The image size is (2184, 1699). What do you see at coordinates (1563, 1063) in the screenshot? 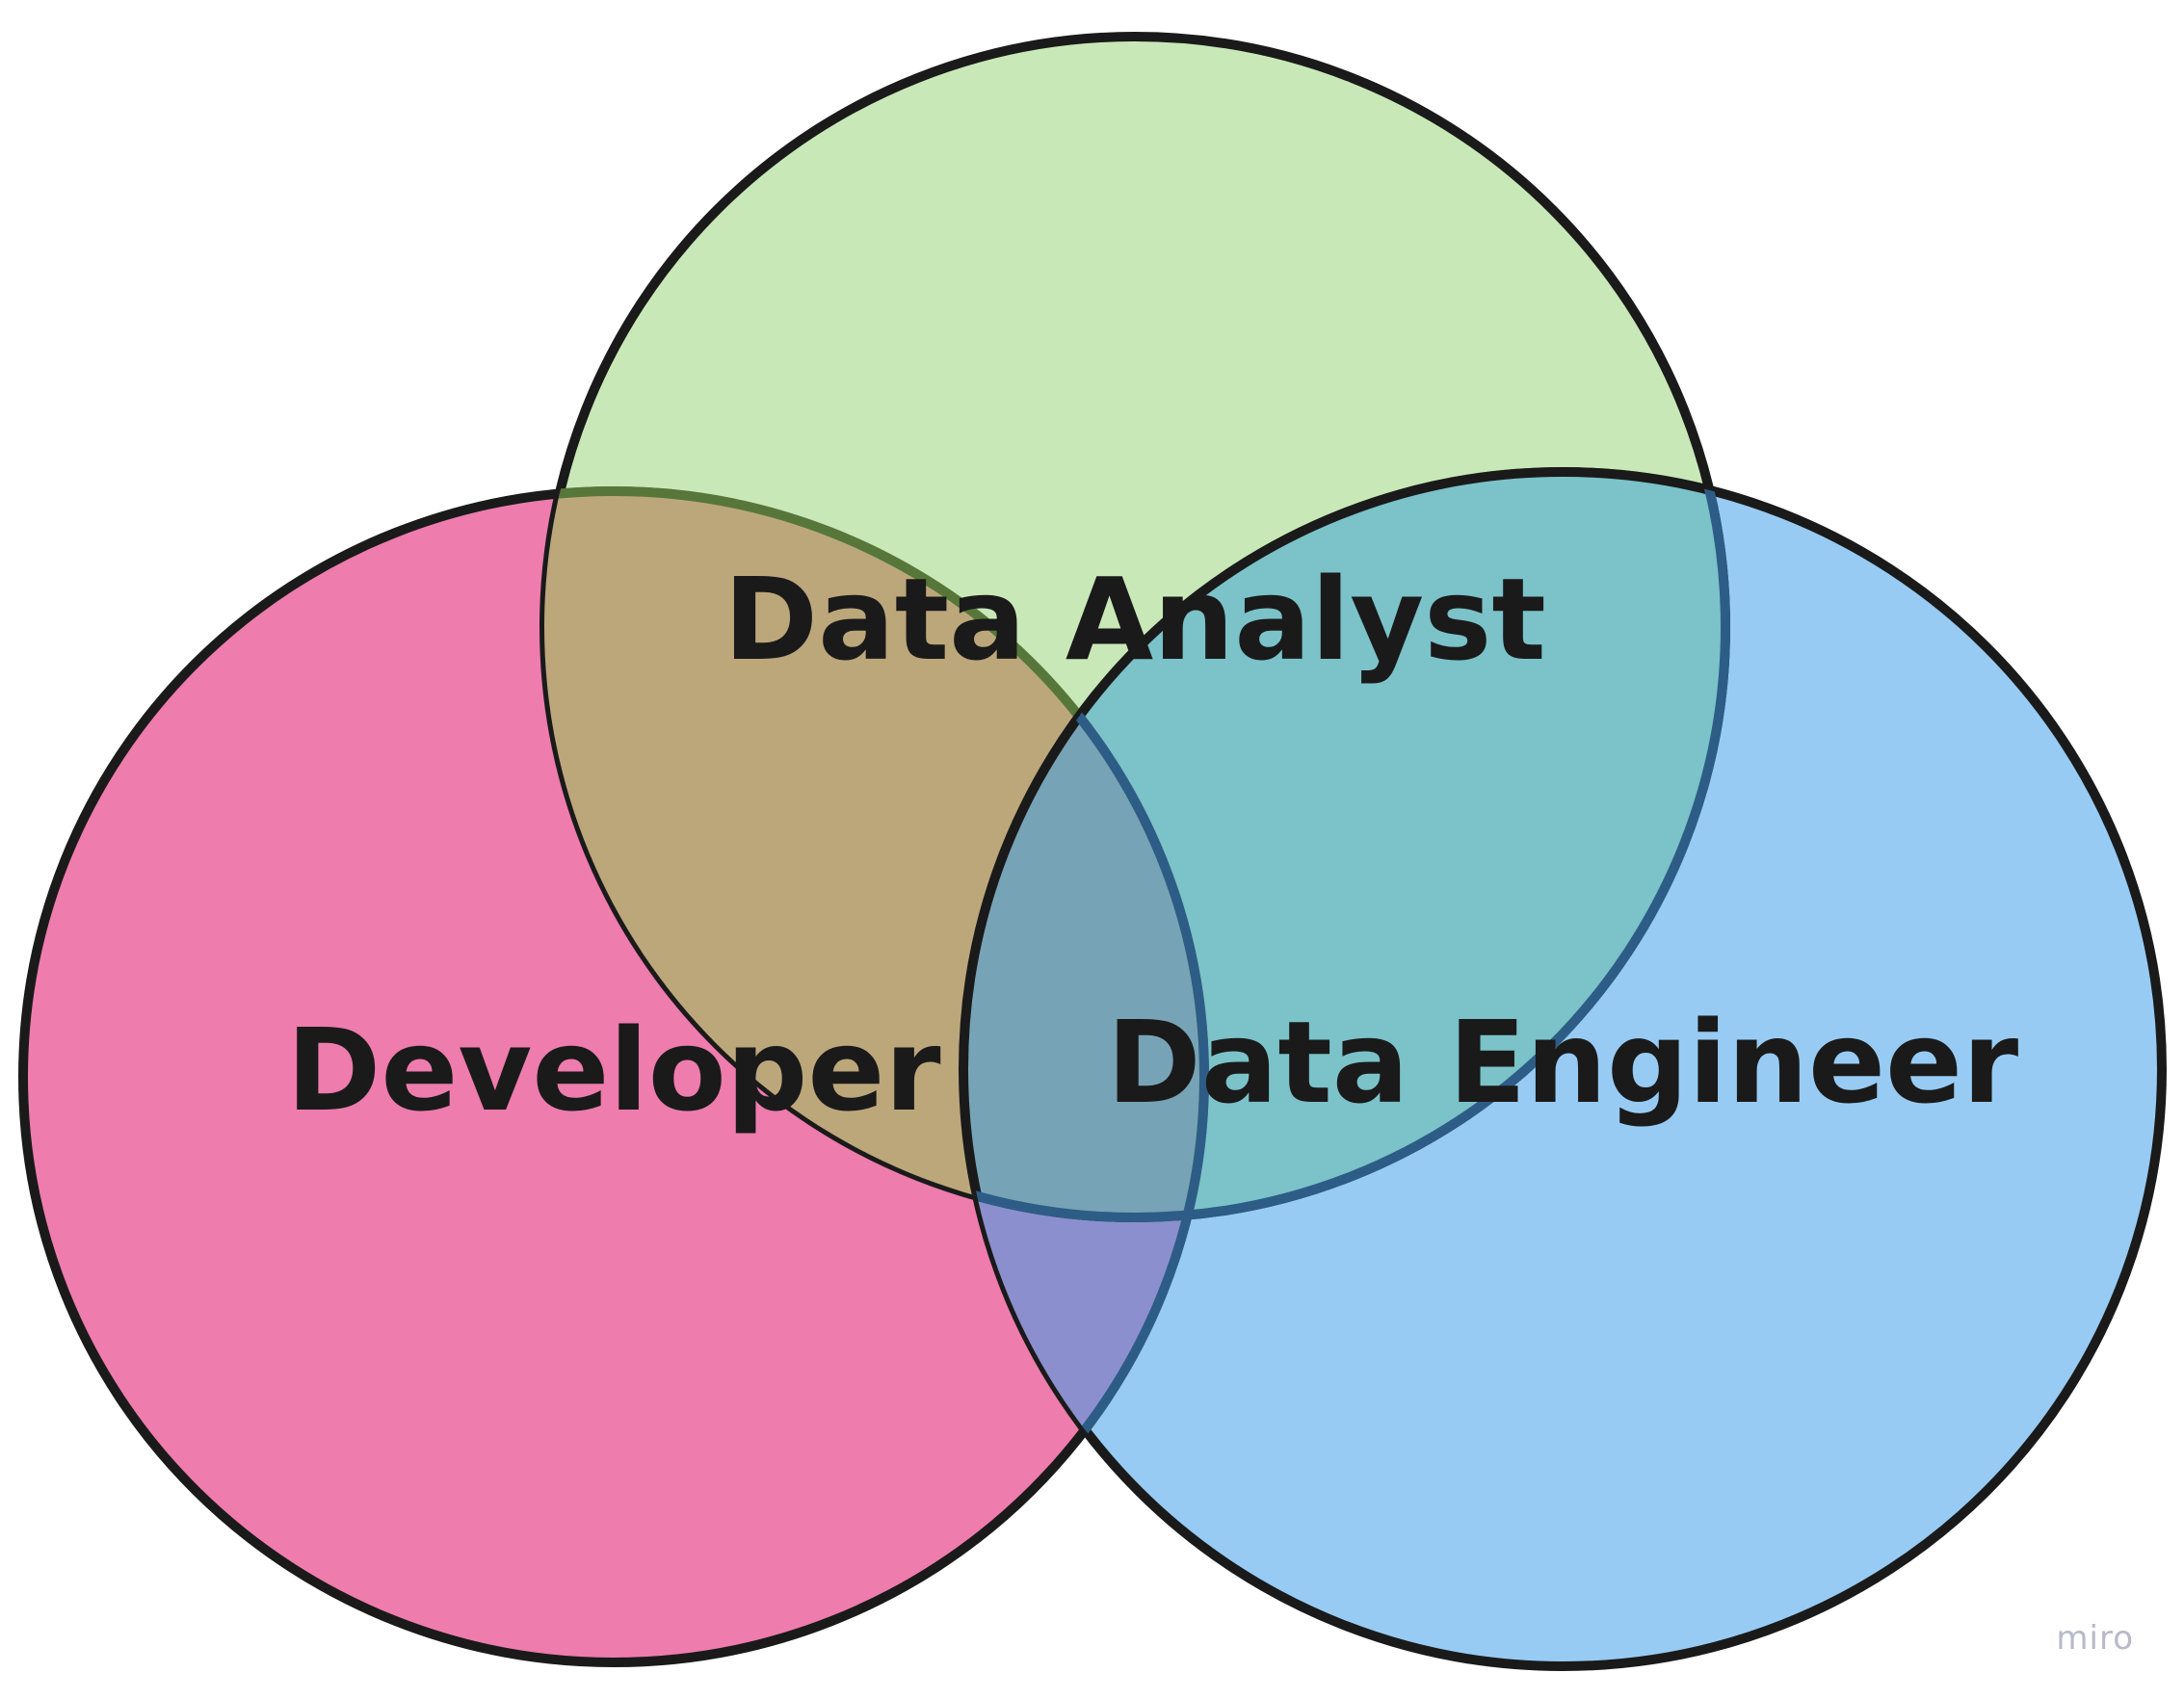
I see `label-data-engineer: Data Engineer` at bounding box center [1563, 1063].